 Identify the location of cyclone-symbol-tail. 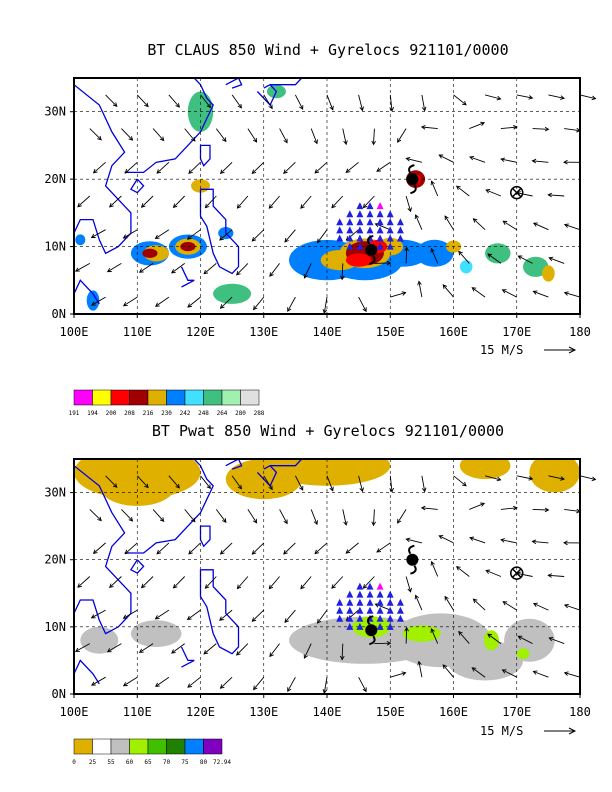
(370, 239).